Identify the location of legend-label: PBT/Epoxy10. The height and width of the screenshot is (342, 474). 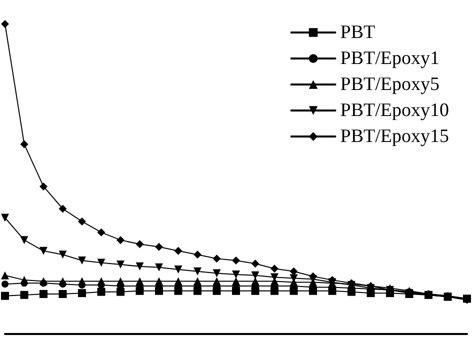
(395, 110).